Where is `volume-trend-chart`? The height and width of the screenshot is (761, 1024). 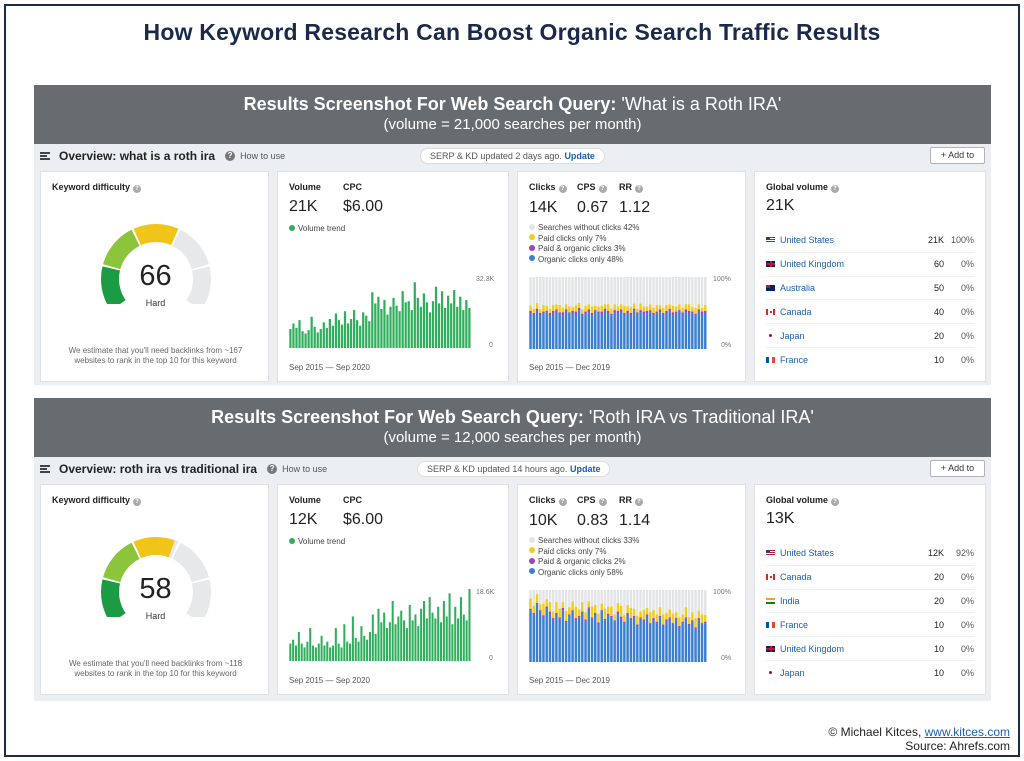
volume-trend-chart is located at coordinates (380, 625).